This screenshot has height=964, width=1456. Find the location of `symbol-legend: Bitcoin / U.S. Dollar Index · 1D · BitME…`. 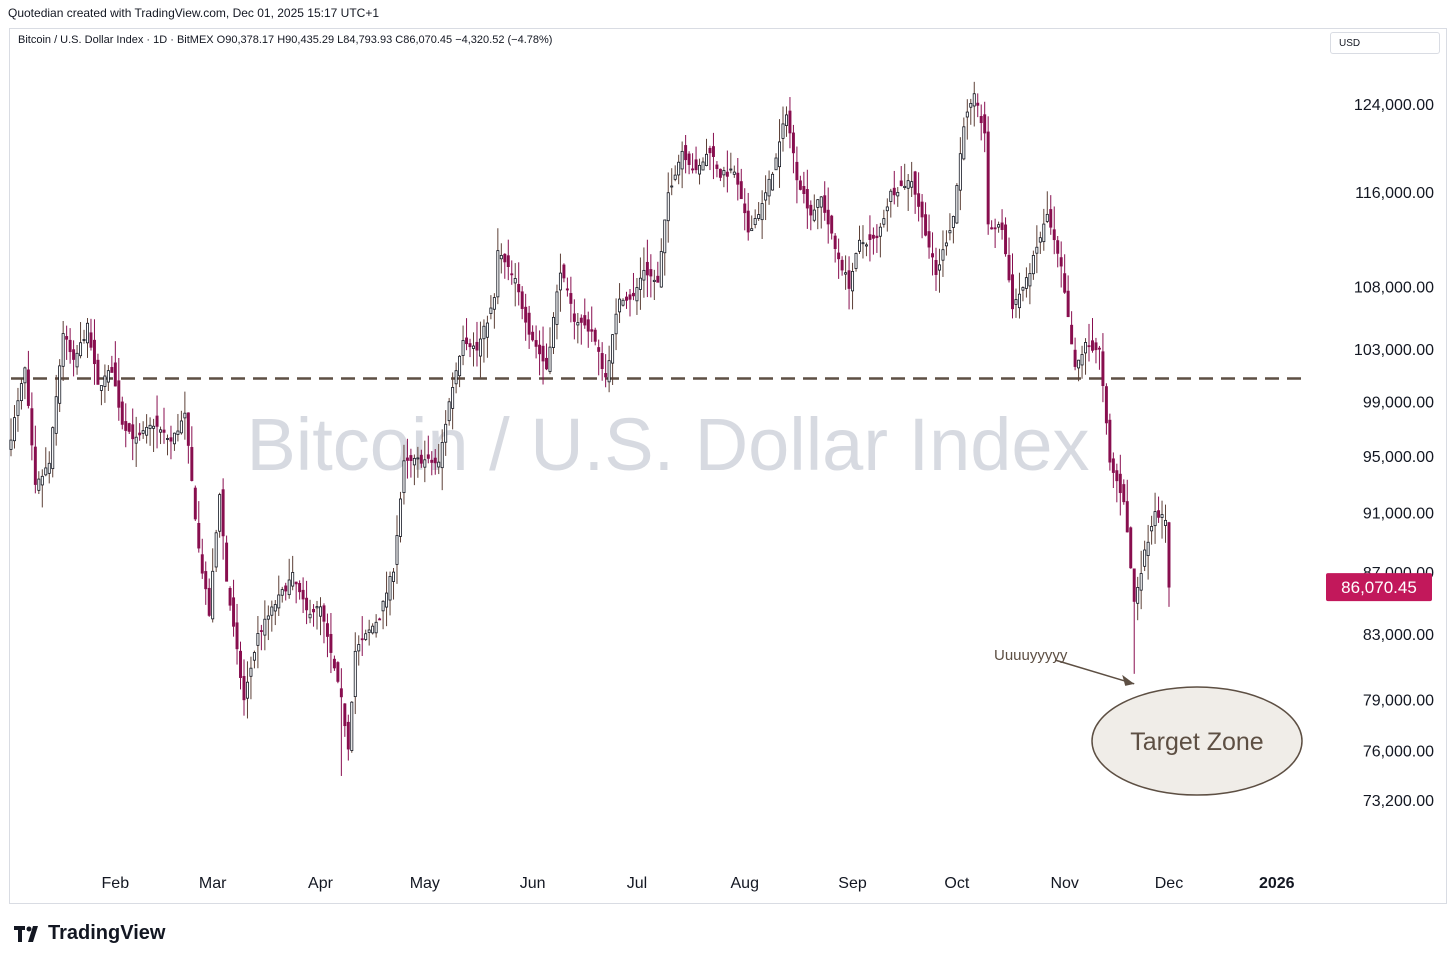

symbol-legend: Bitcoin / U.S. Dollar Index · 1D · BitME… is located at coordinates (285, 40).